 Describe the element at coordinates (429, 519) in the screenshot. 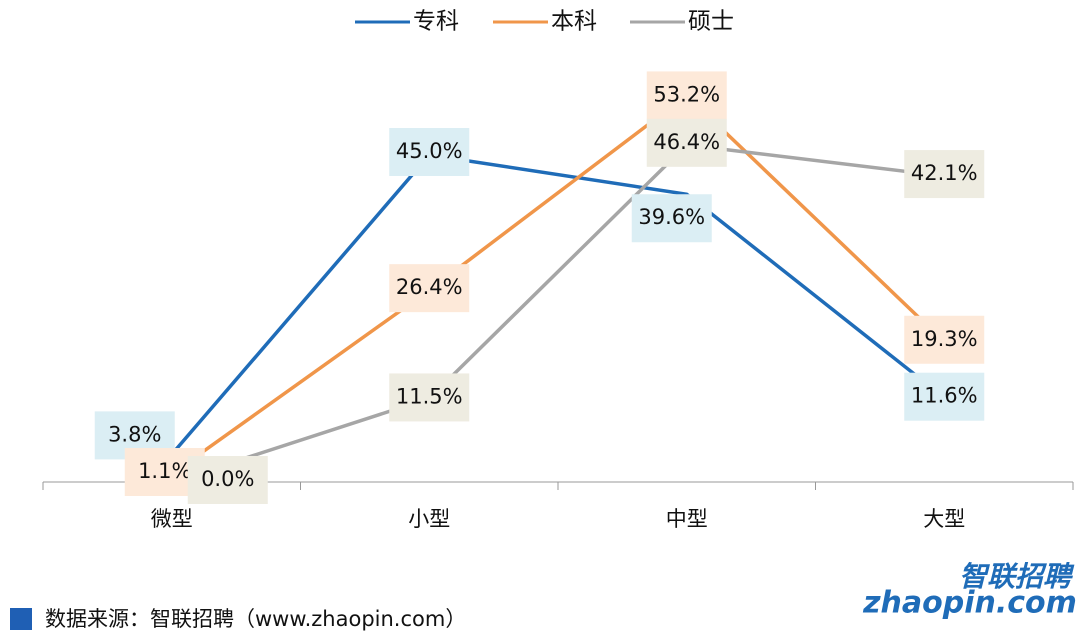

I see `x-tick-label: 小型` at that location.